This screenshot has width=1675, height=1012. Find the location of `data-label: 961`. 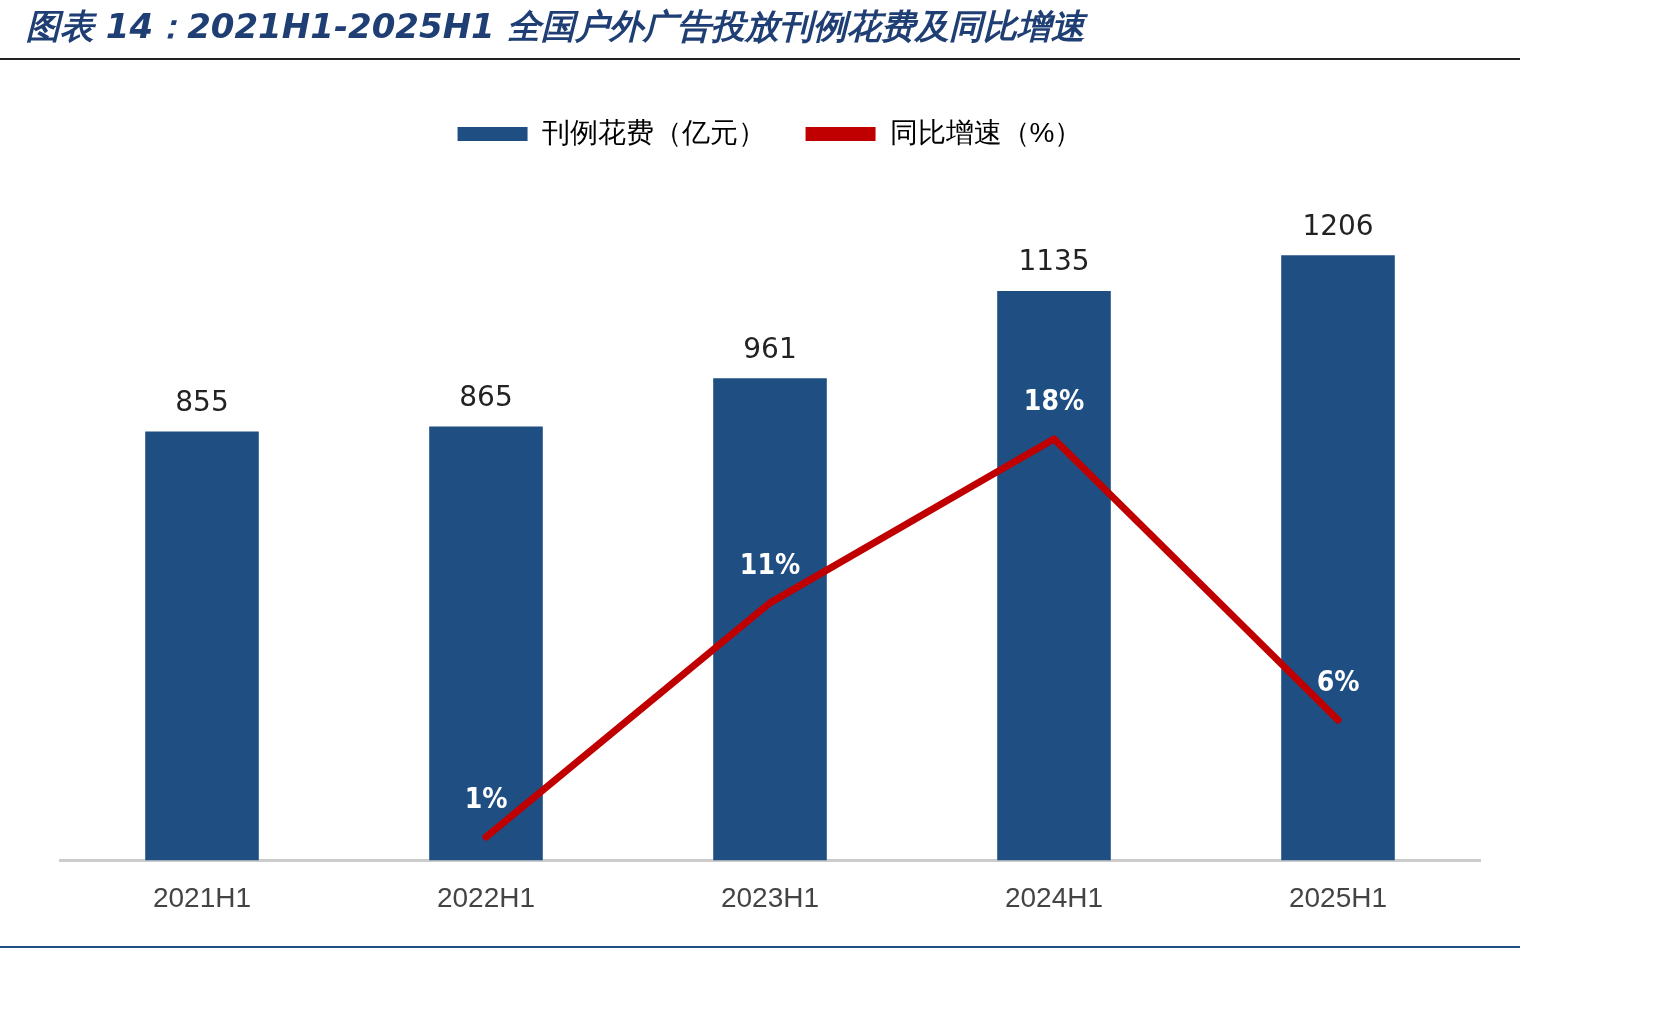

data-label: 961 is located at coordinates (770, 348).